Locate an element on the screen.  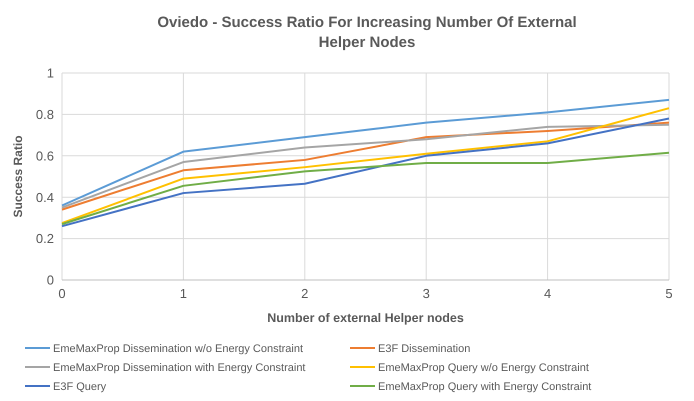
x-tick-label: 4 is located at coordinates (548, 293).